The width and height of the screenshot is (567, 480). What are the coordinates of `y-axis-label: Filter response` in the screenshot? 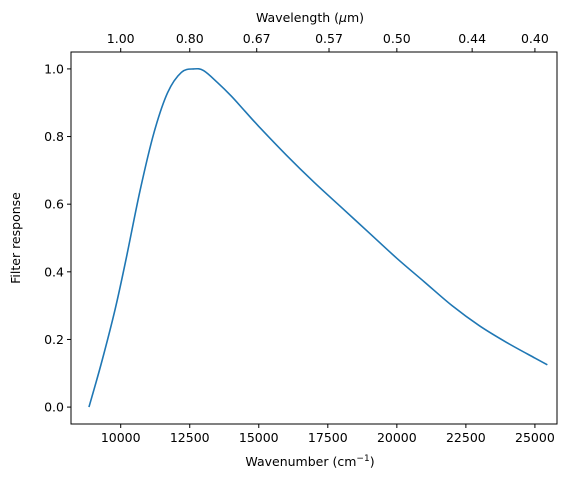 It's located at (15, 238).